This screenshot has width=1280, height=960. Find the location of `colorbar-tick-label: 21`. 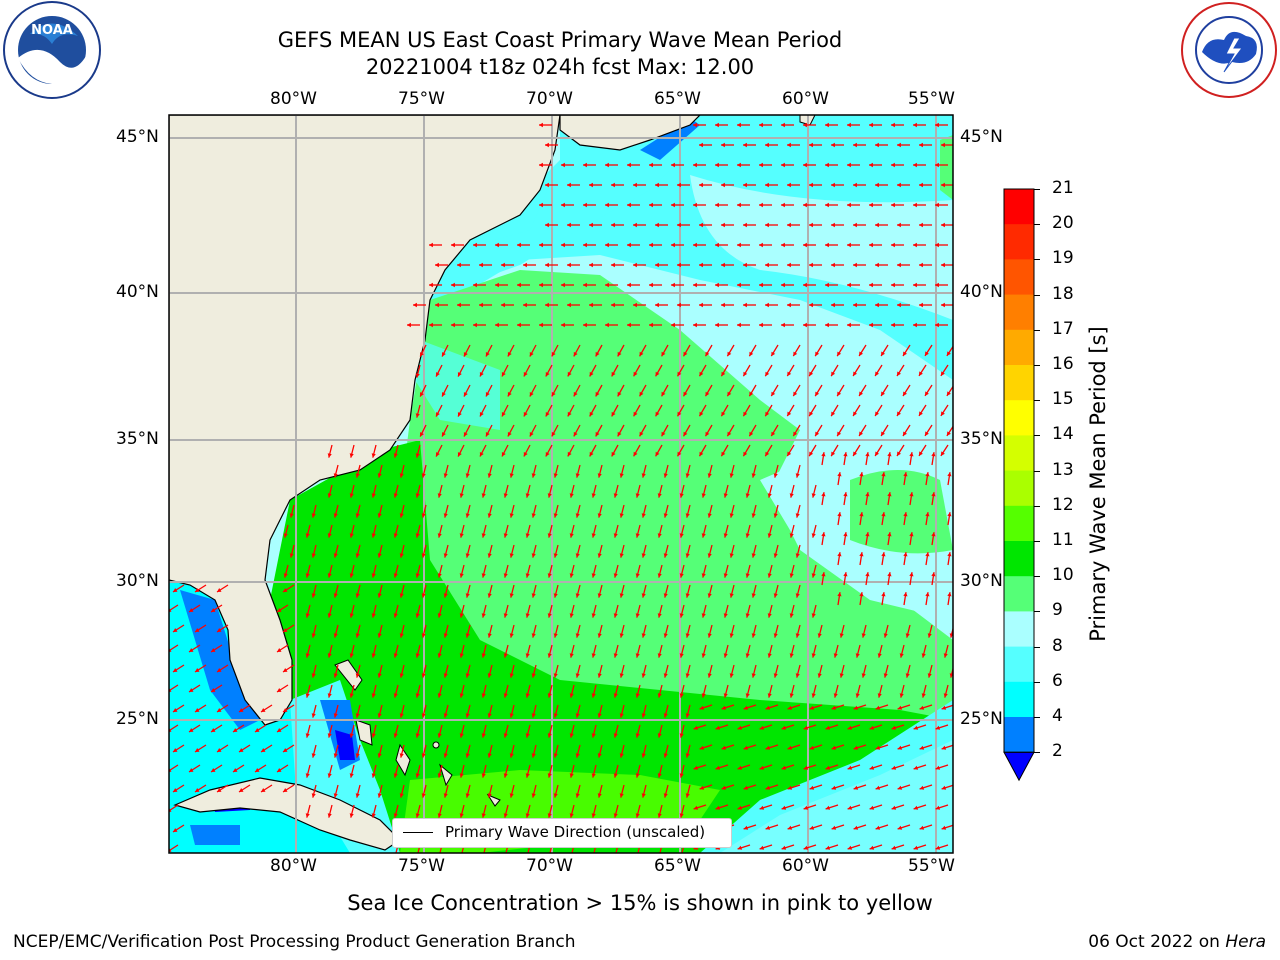

colorbar-tick-label: 21 is located at coordinates (1063, 188).